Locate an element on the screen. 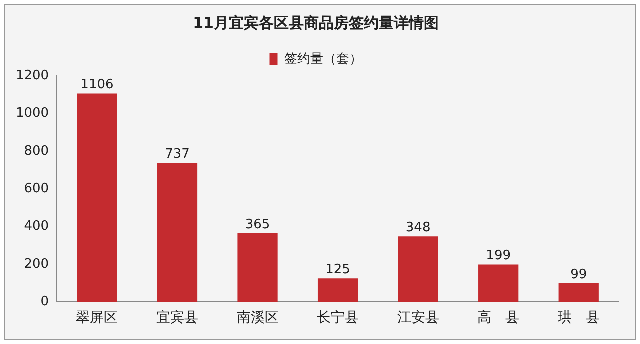 This screenshot has width=640, height=344. y-tick-label: 1200 is located at coordinates (33, 76).